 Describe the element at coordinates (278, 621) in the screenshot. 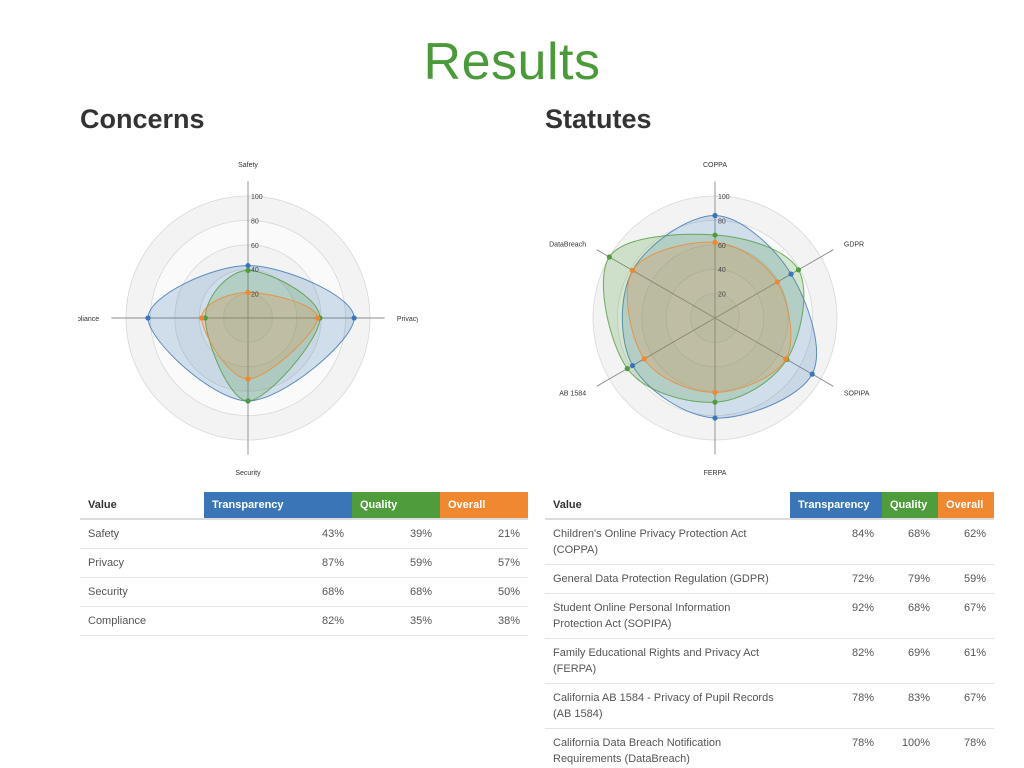

I see `cell-transparency: 82%` at that location.